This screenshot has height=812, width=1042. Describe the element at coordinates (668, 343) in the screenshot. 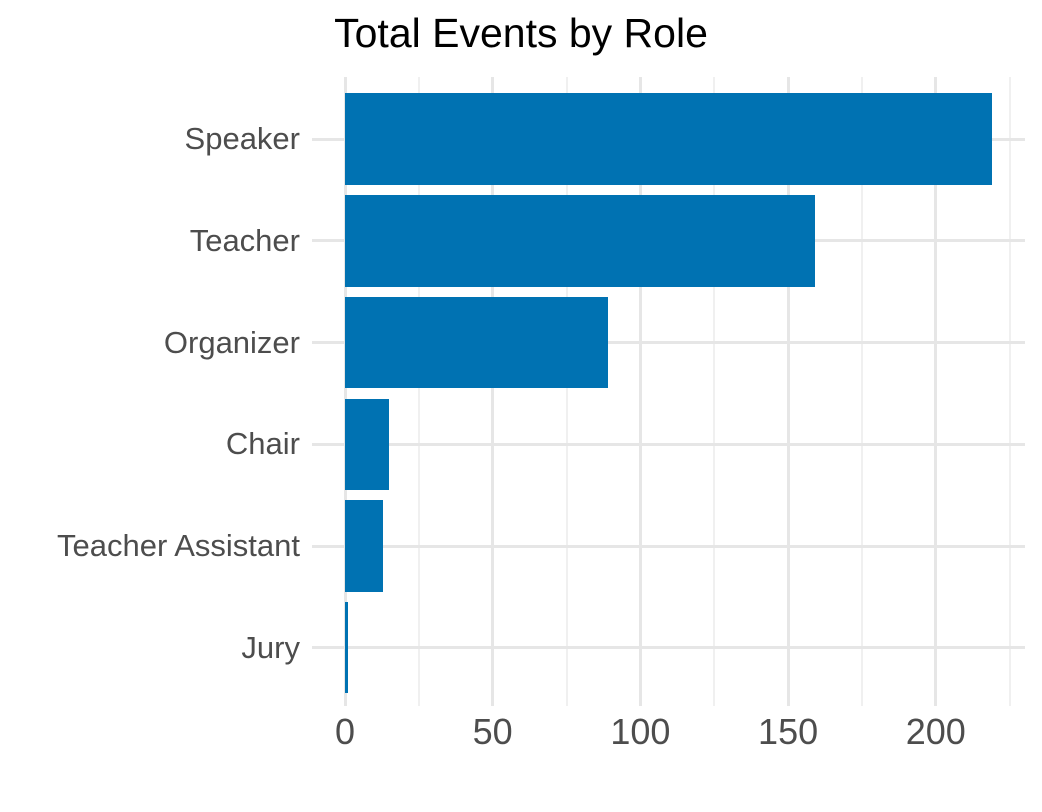

I see `category-gridline-organizer` at that location.